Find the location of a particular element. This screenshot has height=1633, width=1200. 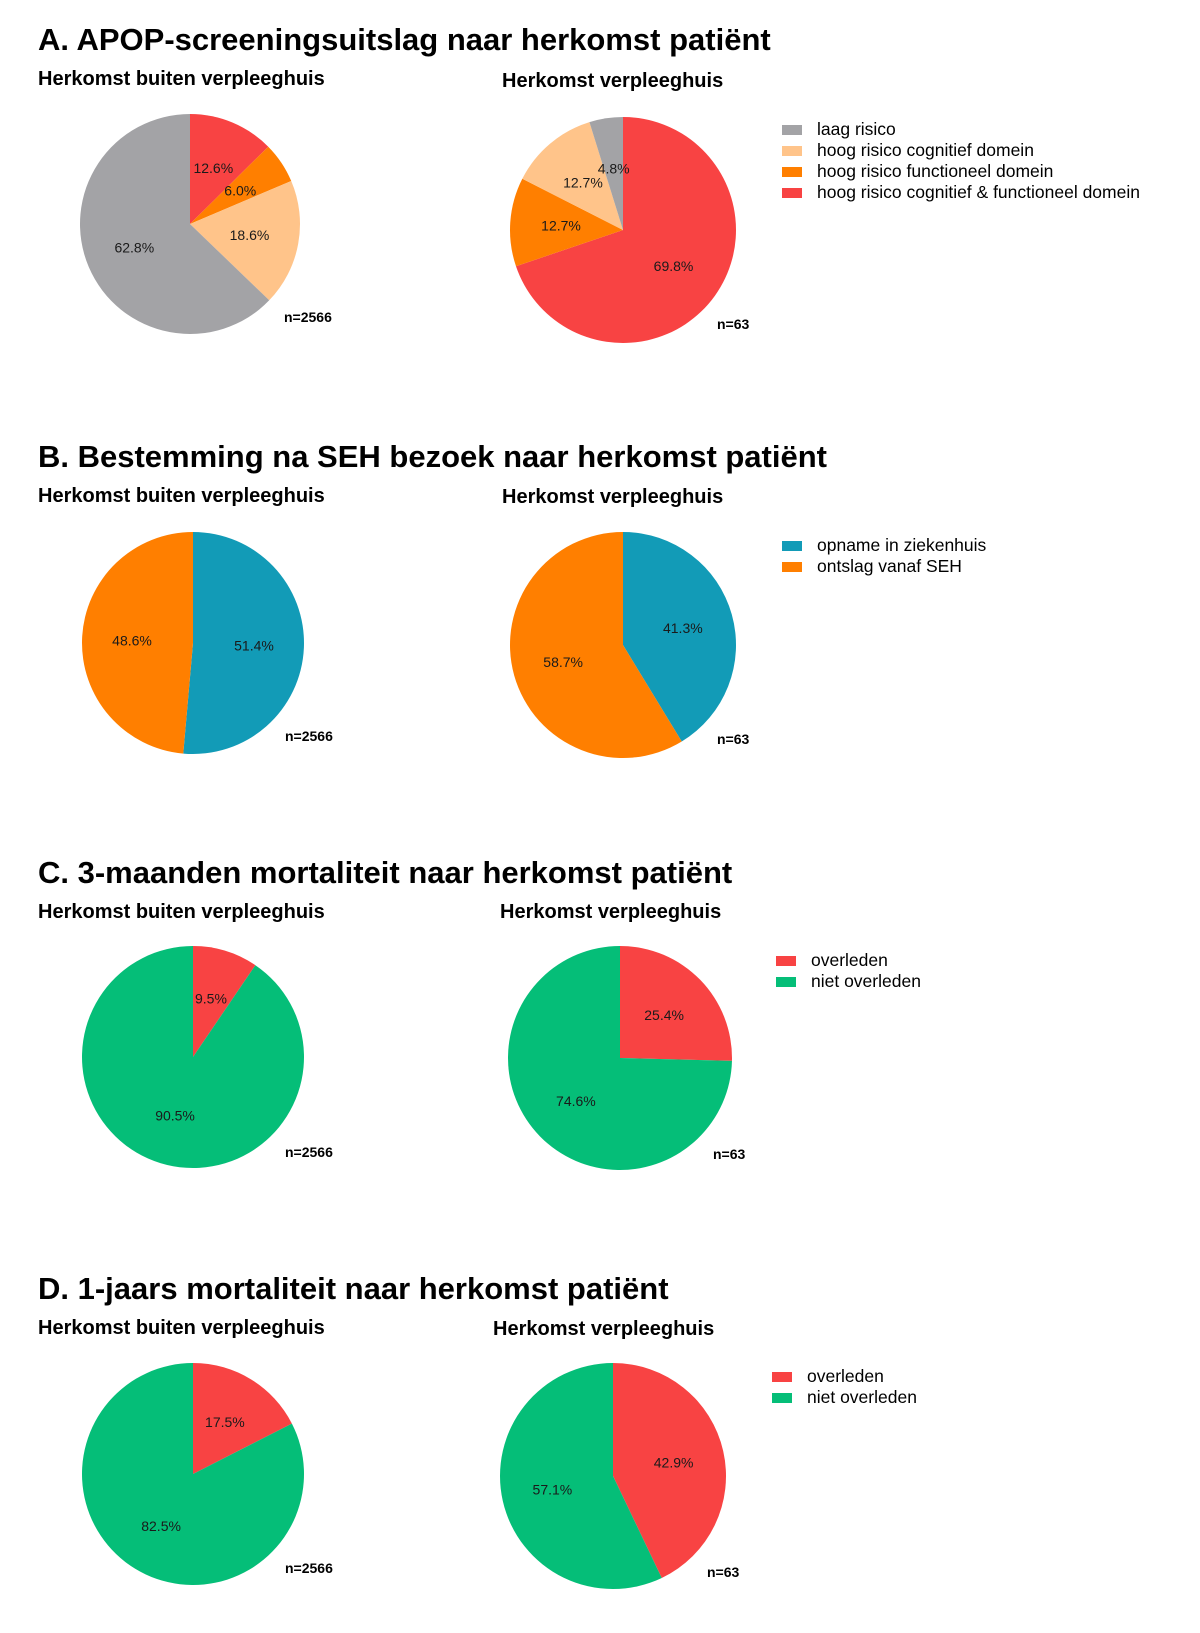

legend-label: ontslag vanaf SEH is located at coordinates (889, 566).